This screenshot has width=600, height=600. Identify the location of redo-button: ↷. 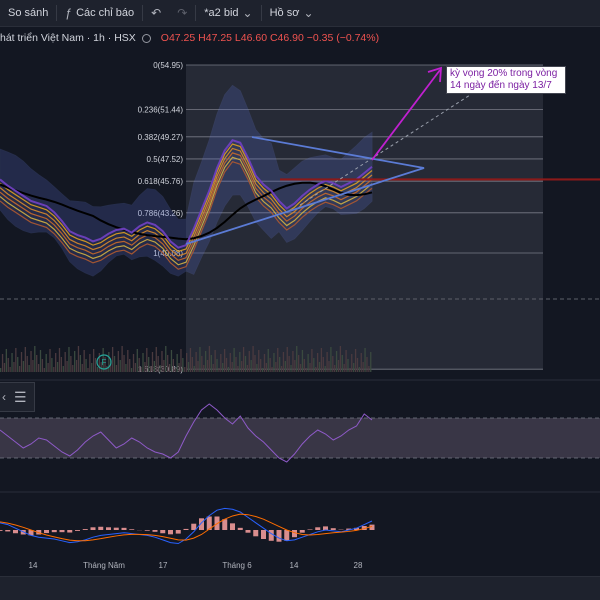
(182, 13).